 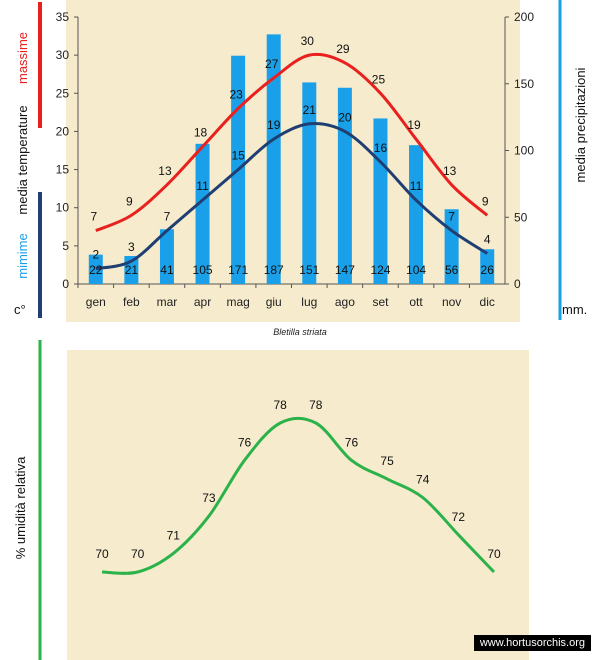 What do you see at coordinates (167, 270) in the screenshot?
I see `precipitation-label: 41` at bounding box center [167, 270].